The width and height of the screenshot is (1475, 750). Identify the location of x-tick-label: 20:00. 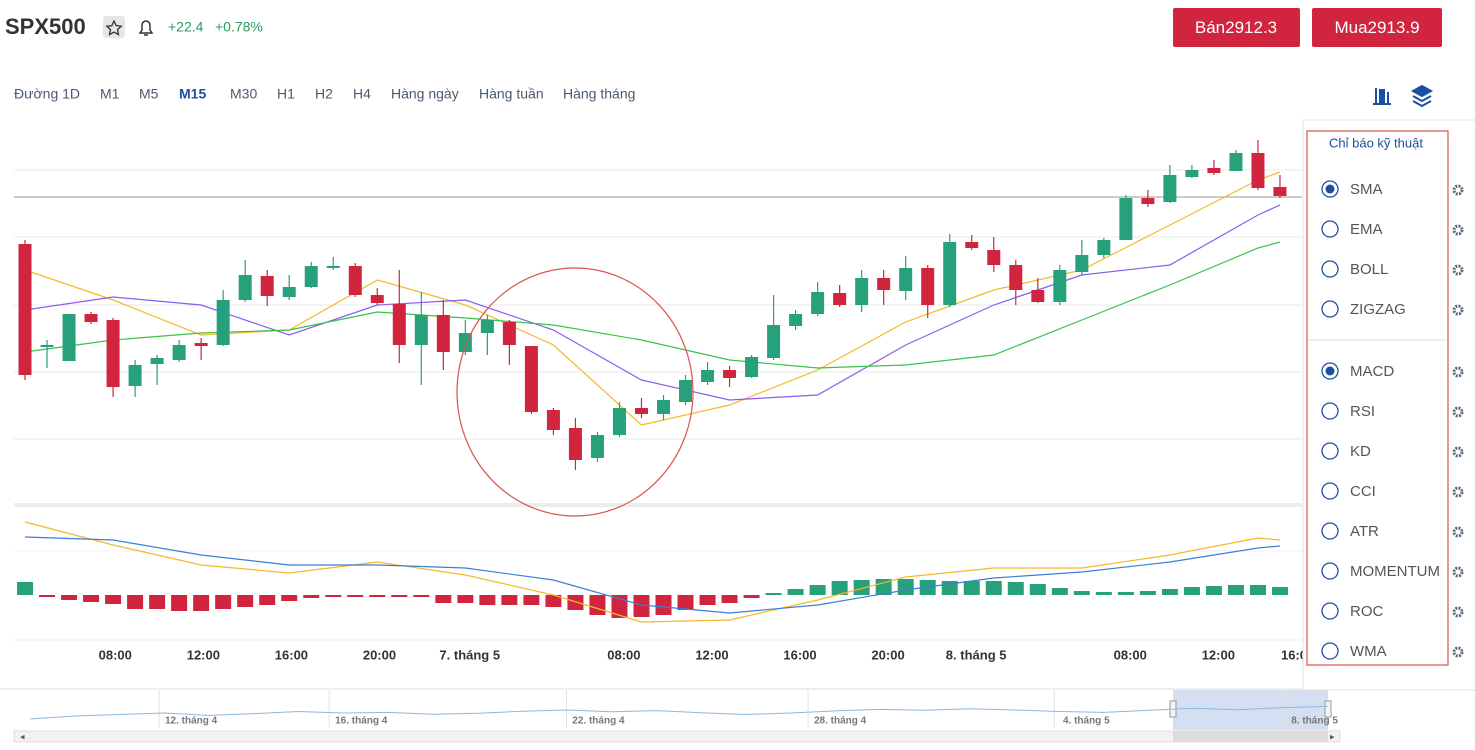
(887, 654).